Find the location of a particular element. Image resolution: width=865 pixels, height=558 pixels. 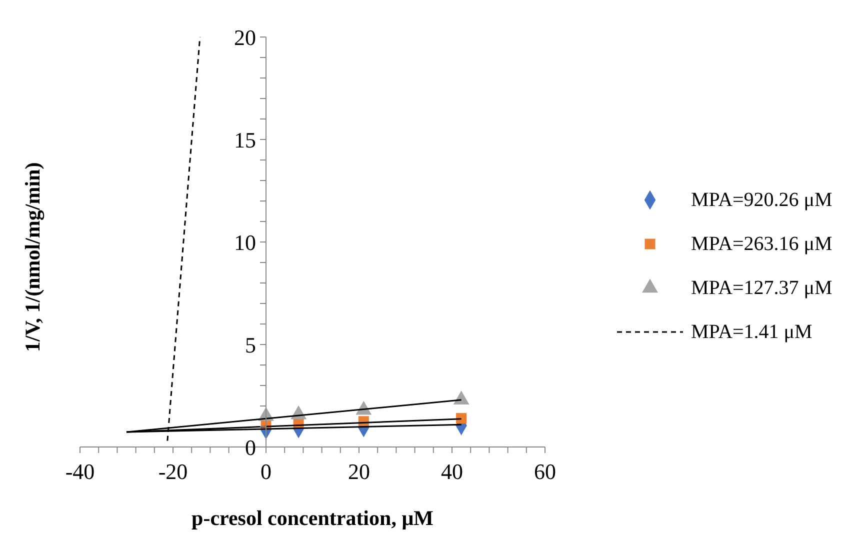

legend-label: MPA=263.16 μM is located at coordinates (761, 244).